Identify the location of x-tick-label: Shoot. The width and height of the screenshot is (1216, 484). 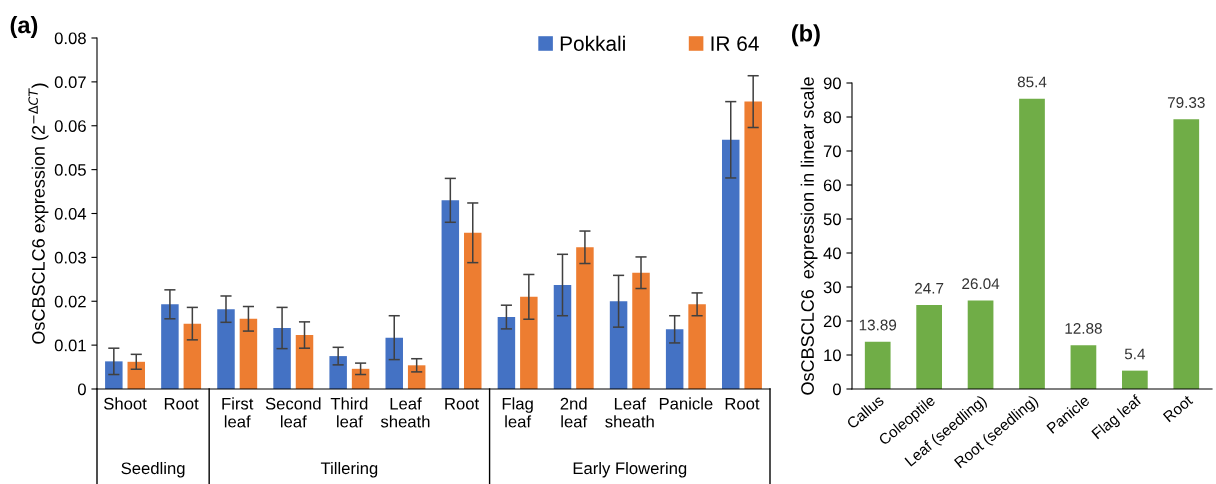
(125, 403).